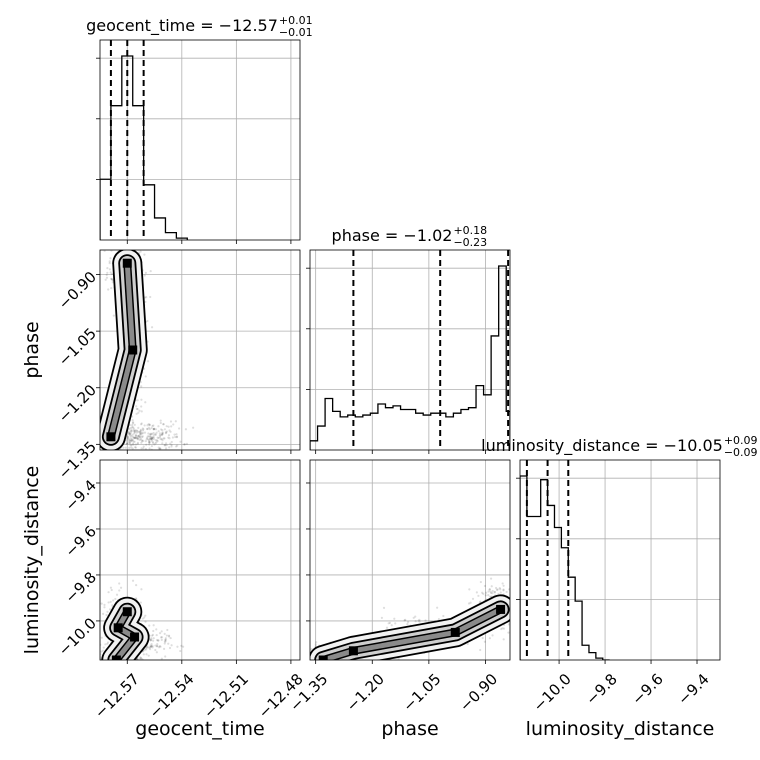  What do you see at coordinates (296, 32) in the screenshot?
I see `svg-text: −0.01` at bounding box center [296, 32].